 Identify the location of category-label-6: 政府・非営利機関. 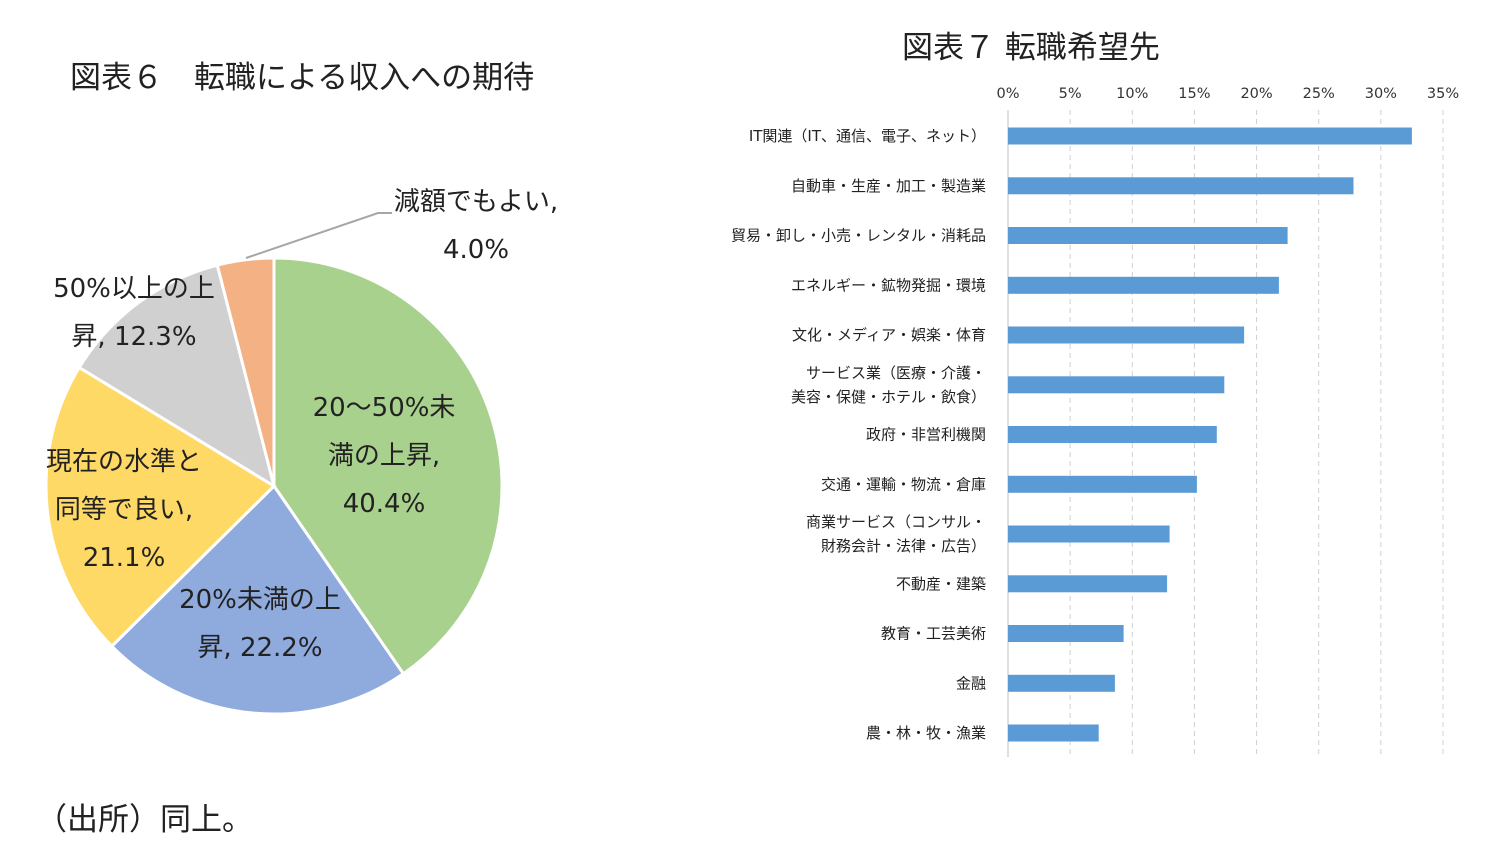
(926, 435).